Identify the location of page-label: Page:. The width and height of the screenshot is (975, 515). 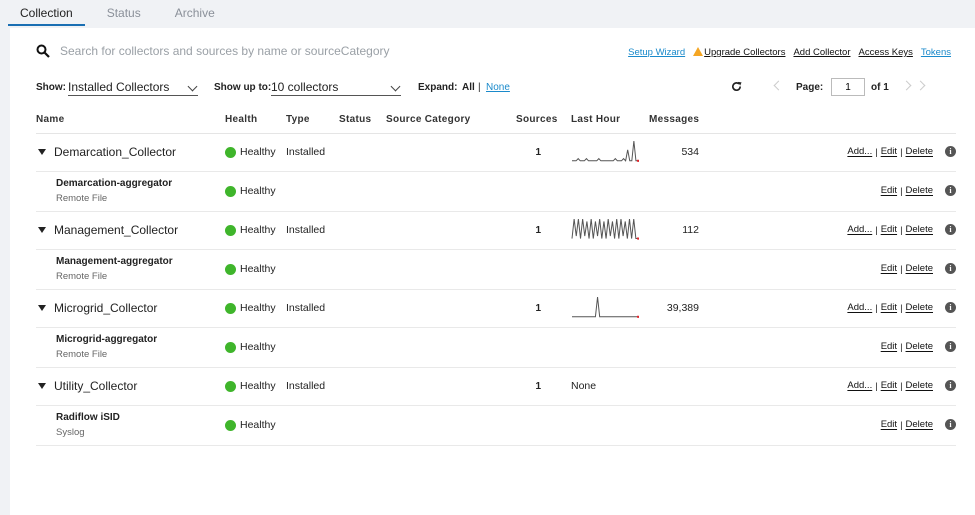
(810, 87).